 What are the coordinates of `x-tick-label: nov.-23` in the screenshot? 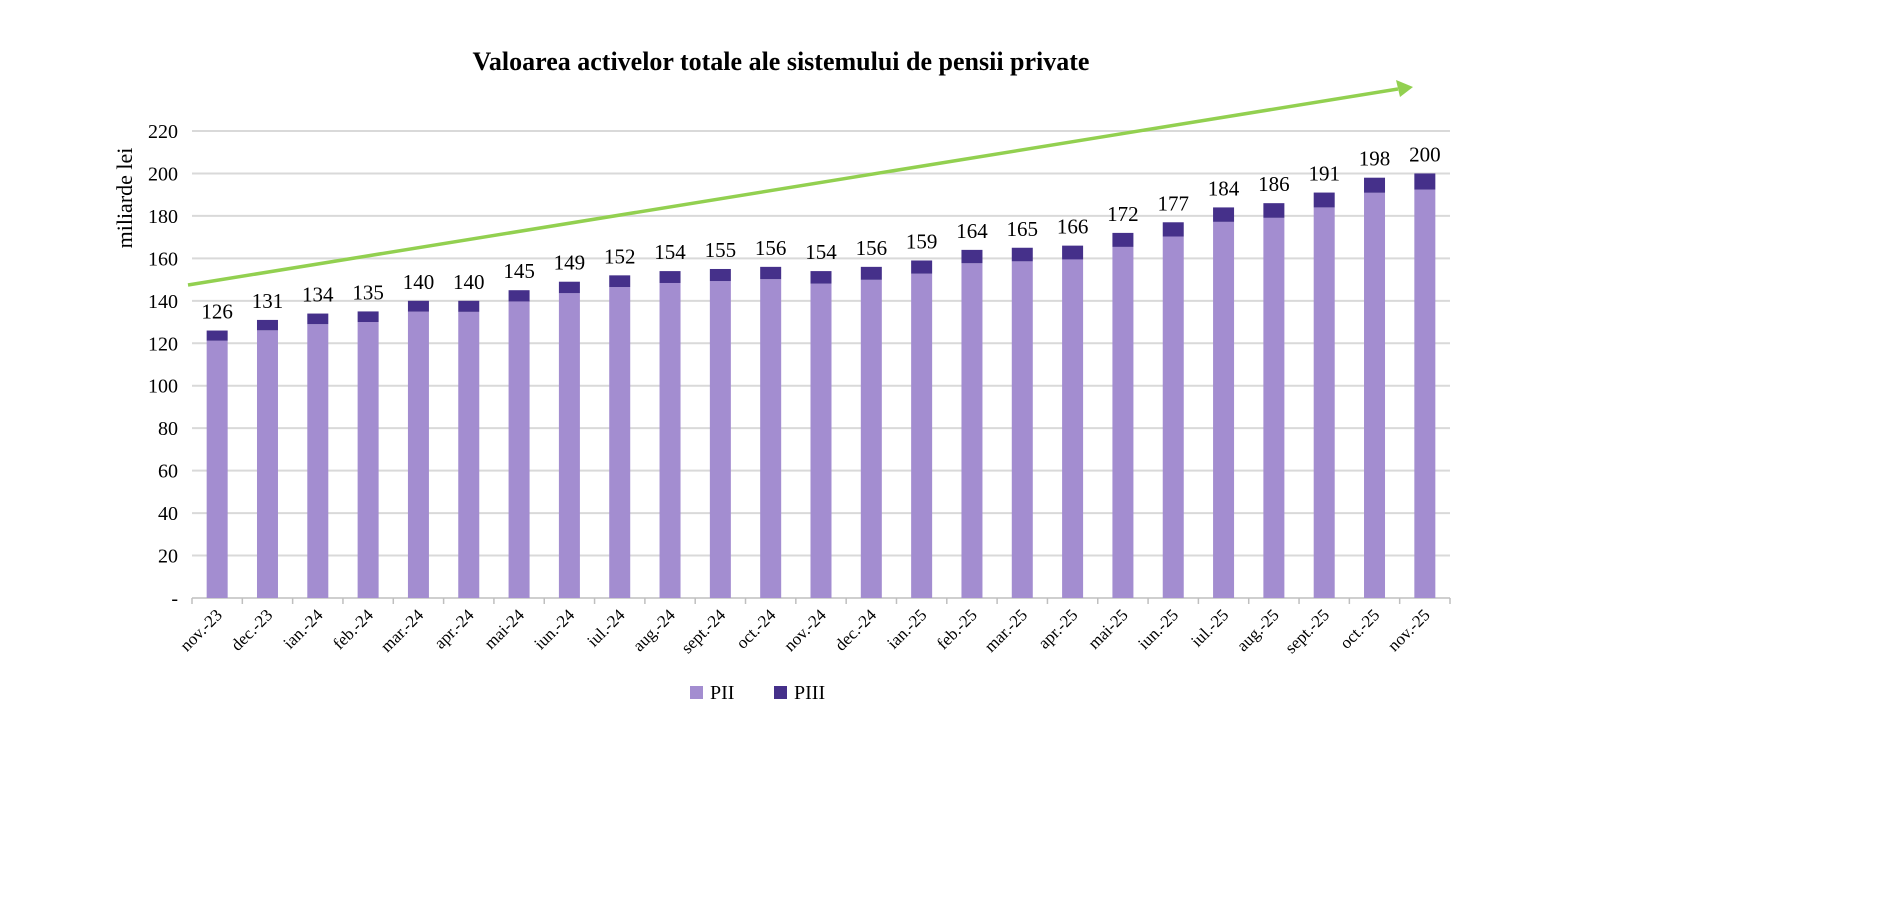 It's located at (201, 630).